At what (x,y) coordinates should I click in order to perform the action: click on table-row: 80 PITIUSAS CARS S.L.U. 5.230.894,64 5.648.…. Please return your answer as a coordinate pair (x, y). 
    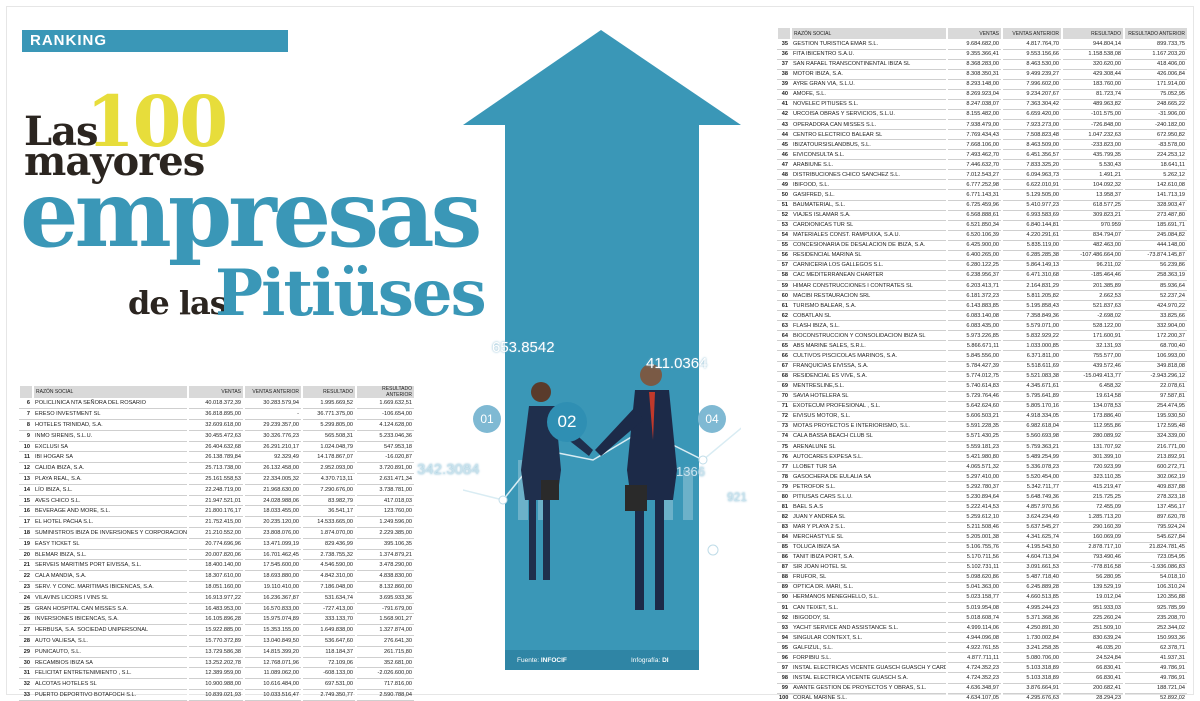
    Looking at the image, I should click on (982, 497).